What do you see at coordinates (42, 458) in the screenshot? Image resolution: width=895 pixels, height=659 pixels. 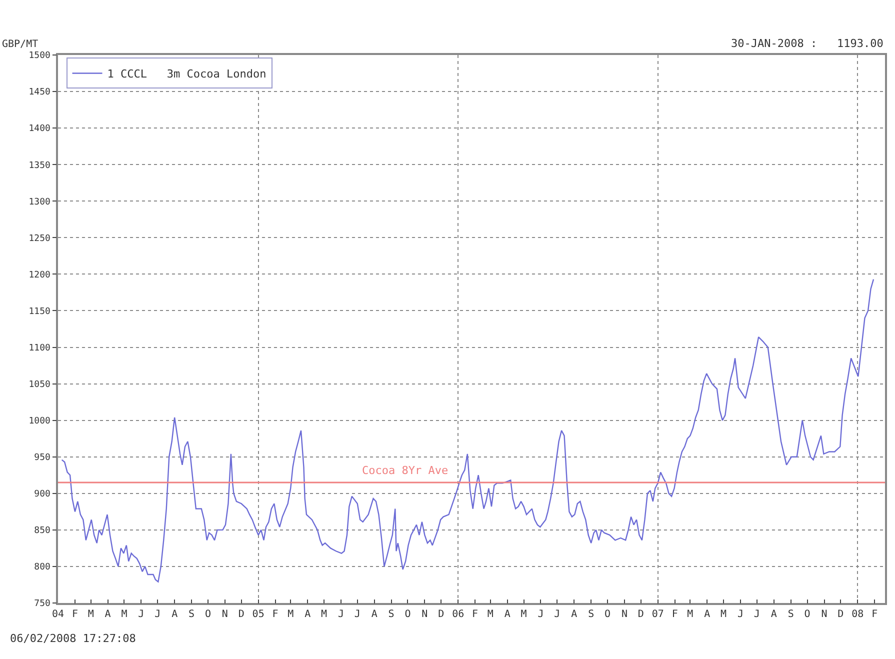 I see `y-tick-label: 950` at bounding box center [42, 458].